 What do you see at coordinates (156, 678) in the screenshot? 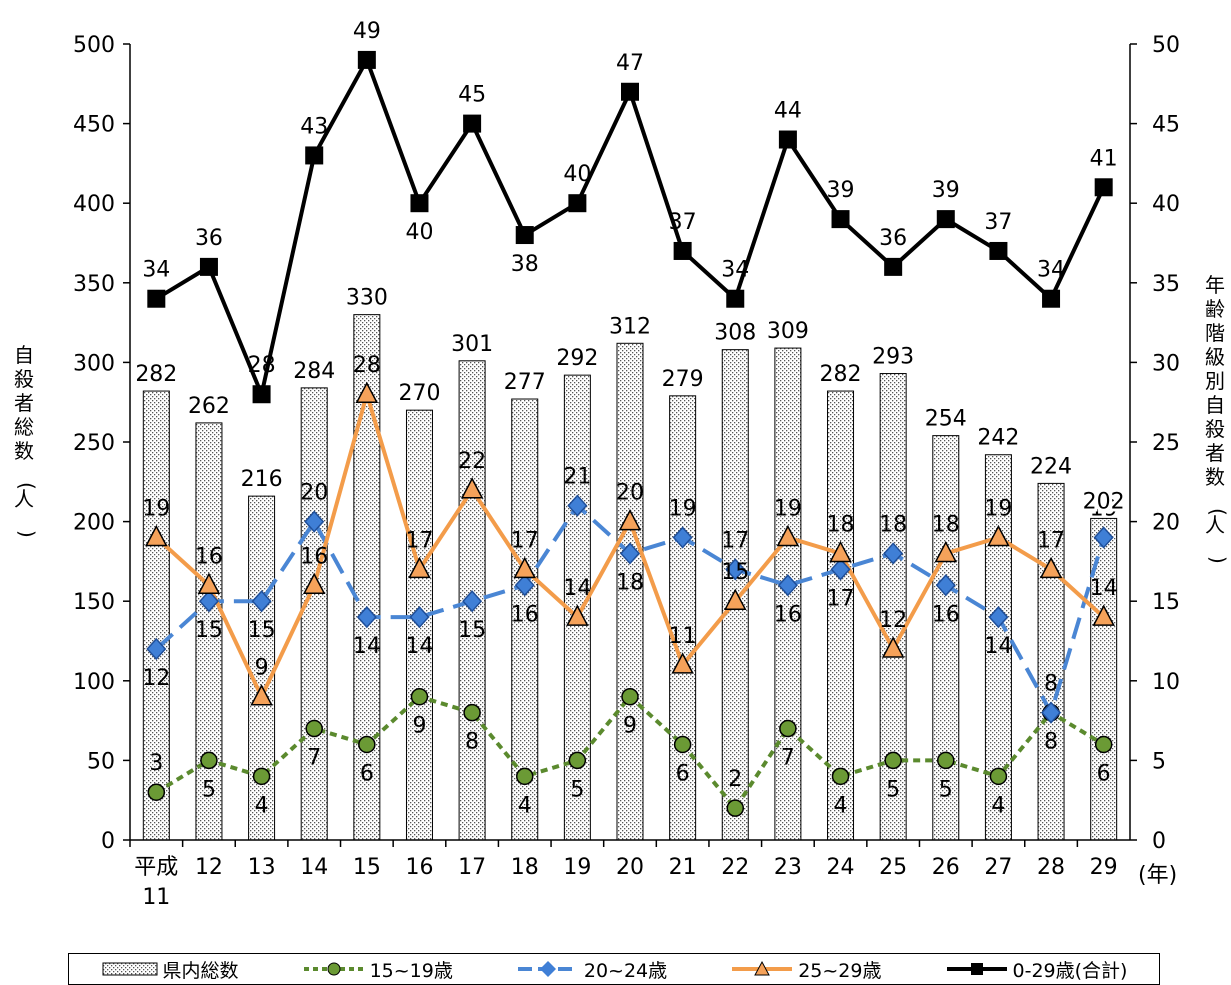
I see `data-label-s1-0: 12` at bounding box center [156, 678].